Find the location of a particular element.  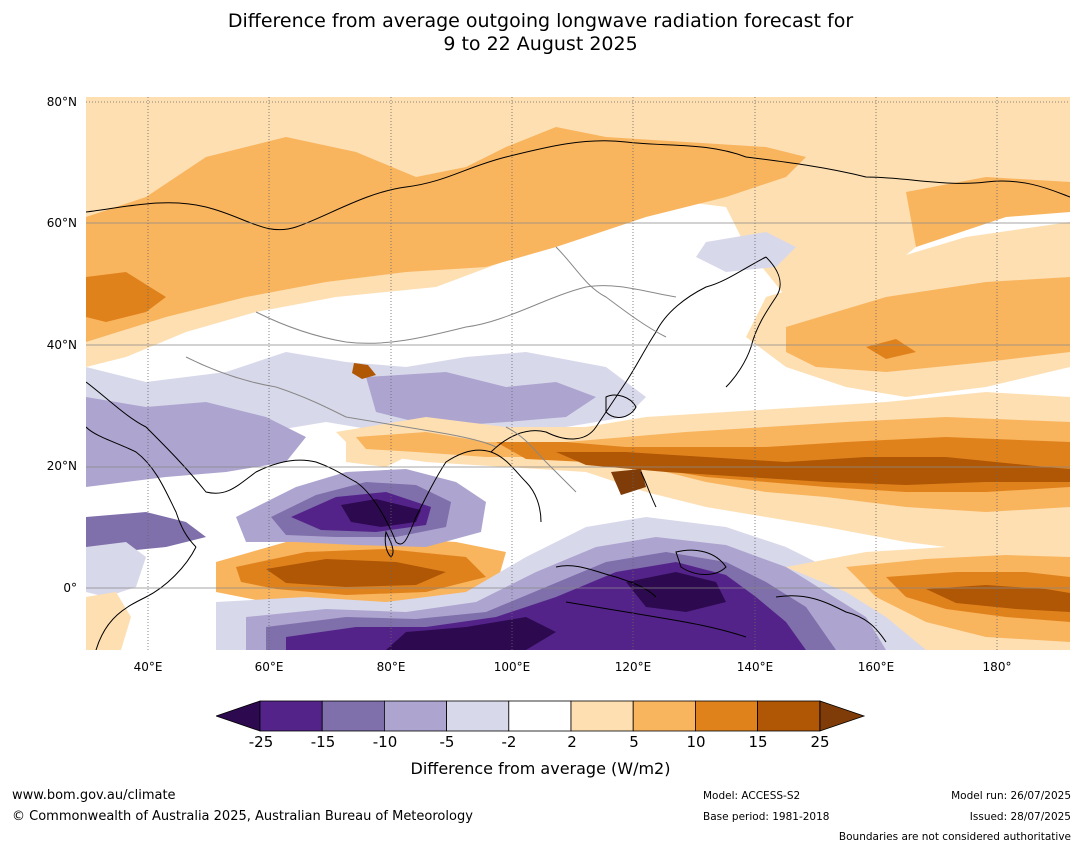

colorbar-tick: 2 is located at coordinates (572, 742).